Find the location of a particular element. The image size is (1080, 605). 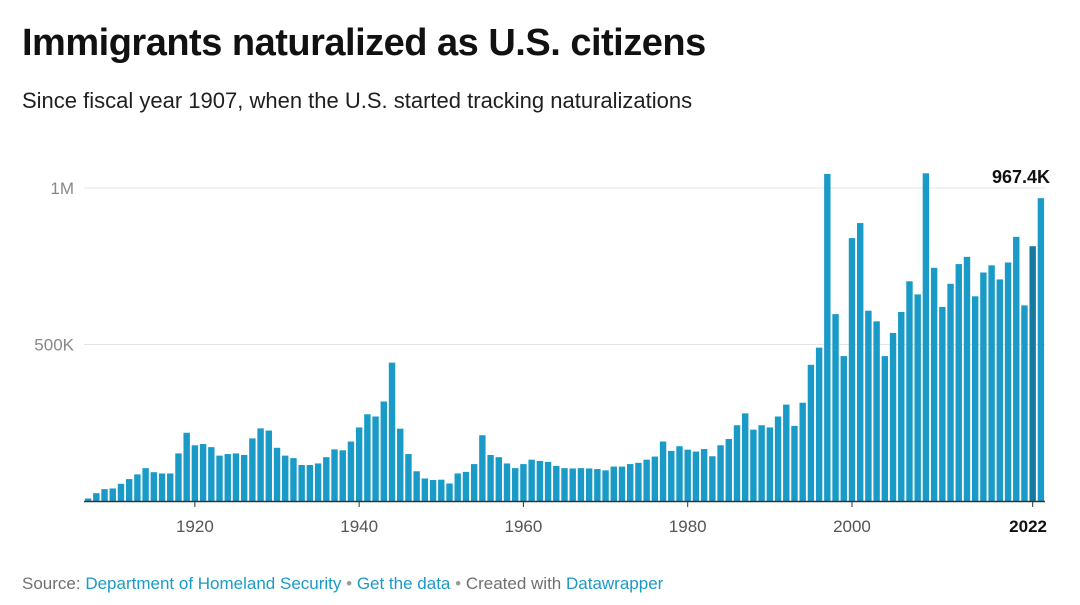

datawrapper-link: Datawrapper is located at coordinates (614, 583).